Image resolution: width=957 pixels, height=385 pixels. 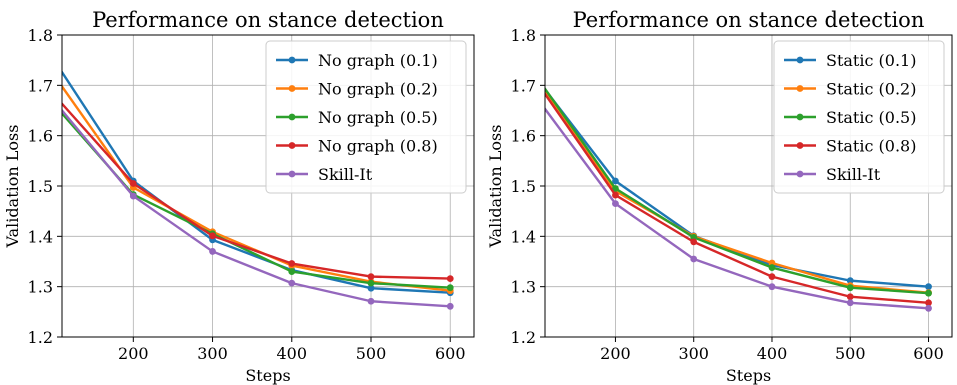 I want to click on legend-entry: No graph (0.1), so click(x=357, y=60).